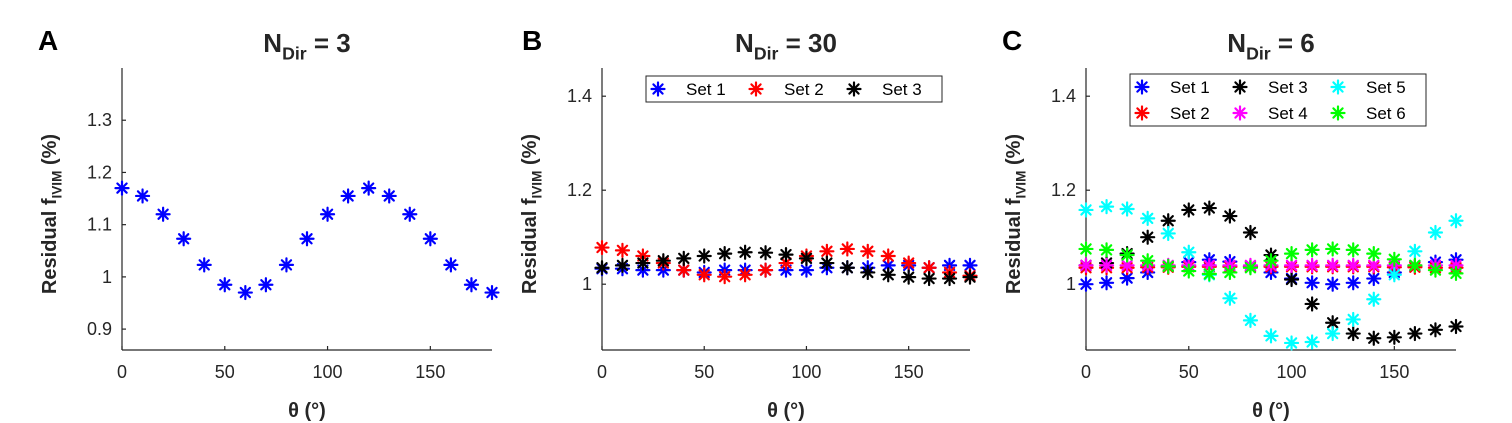 This screenshot has width=1512, height=423. What do you see at coordinates (1288, 113) in the screenshot?
I see `legend-label: Set 4` at bounding box center [1288, 113].